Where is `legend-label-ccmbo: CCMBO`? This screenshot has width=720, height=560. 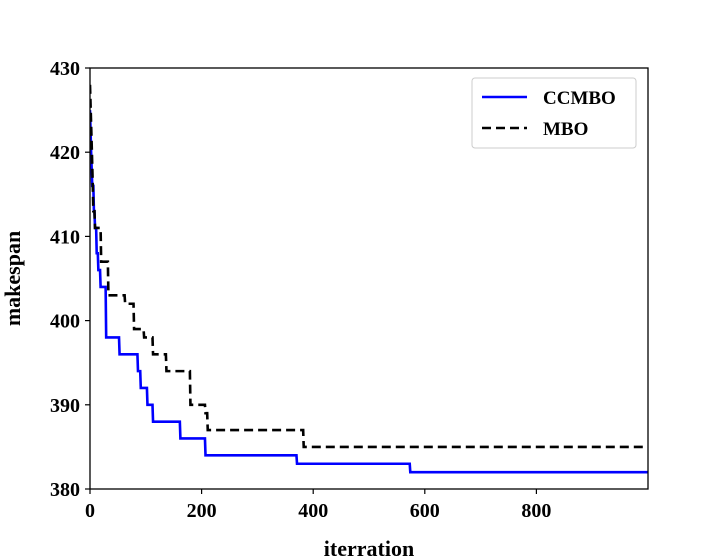
legend-label-ccmbo: CCMBO is located at coordinates (579, 98).